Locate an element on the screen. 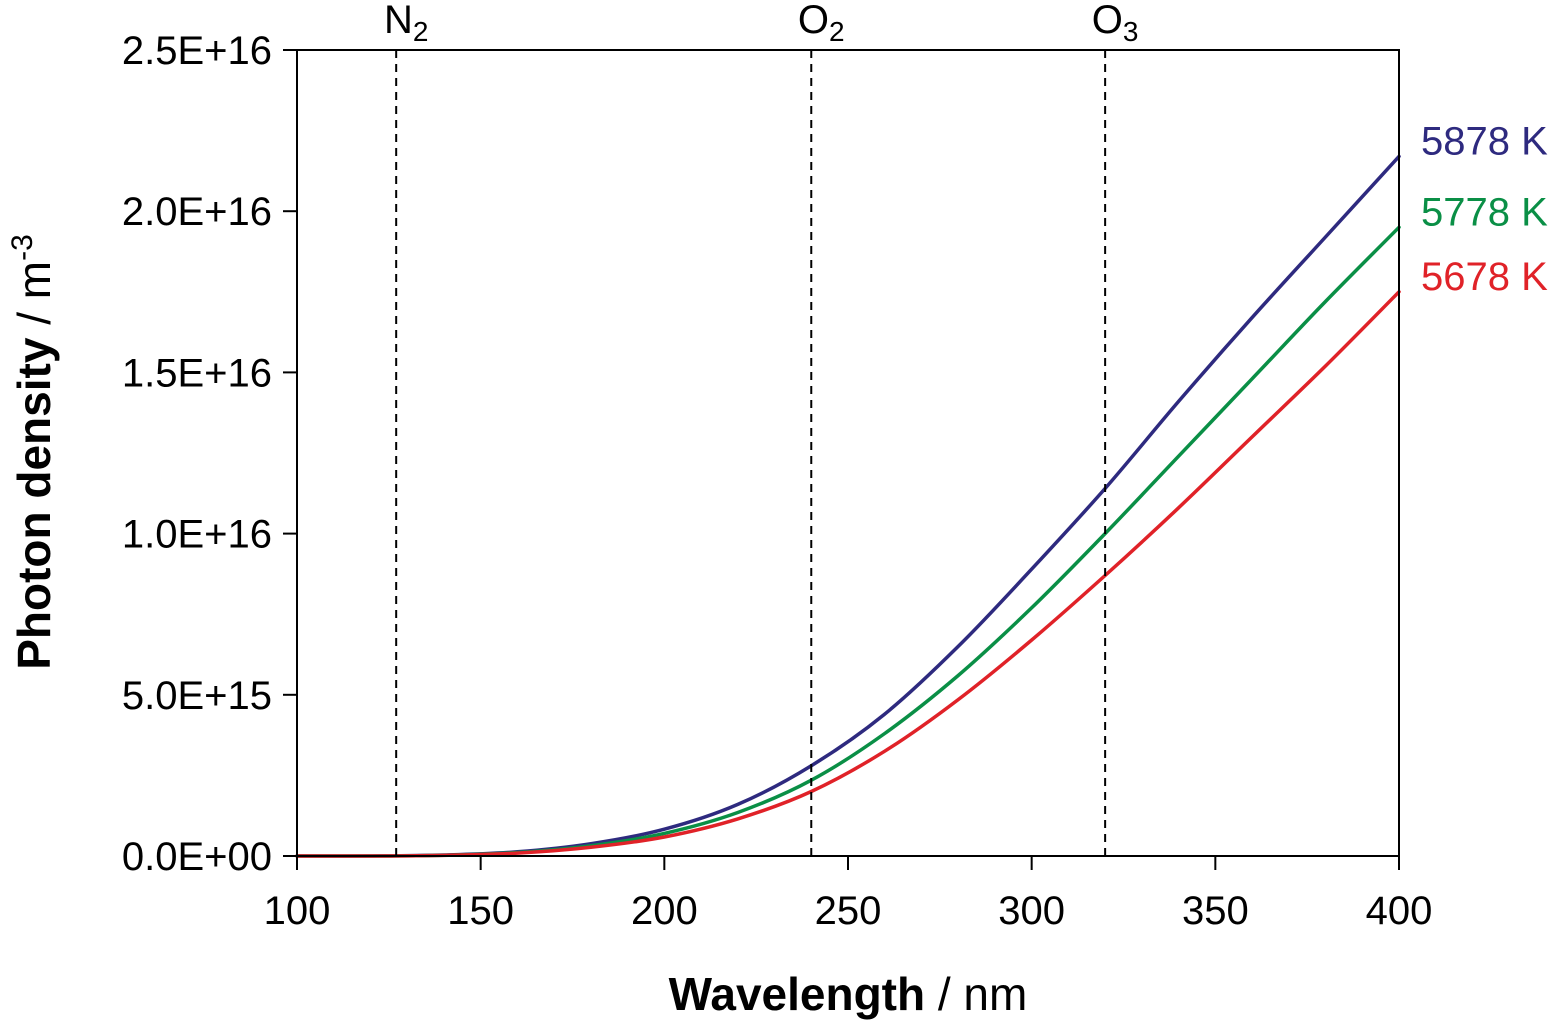 This screenshot has height=1021, width=1554. x-tick-label: 200 is located at coordinates (664, 911).